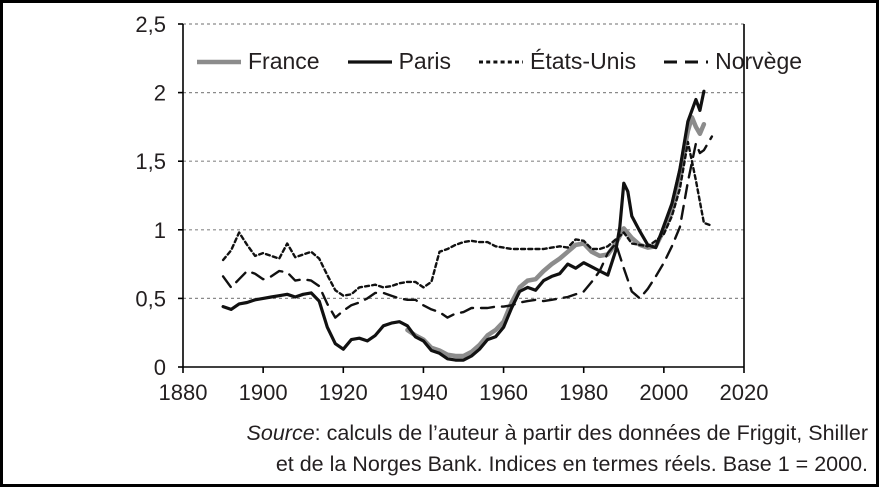 This screenshot has width=879, height=487. Describe the element at coordinates (160, 93) in the screenshot. I see `svg-text: 2` at that location.